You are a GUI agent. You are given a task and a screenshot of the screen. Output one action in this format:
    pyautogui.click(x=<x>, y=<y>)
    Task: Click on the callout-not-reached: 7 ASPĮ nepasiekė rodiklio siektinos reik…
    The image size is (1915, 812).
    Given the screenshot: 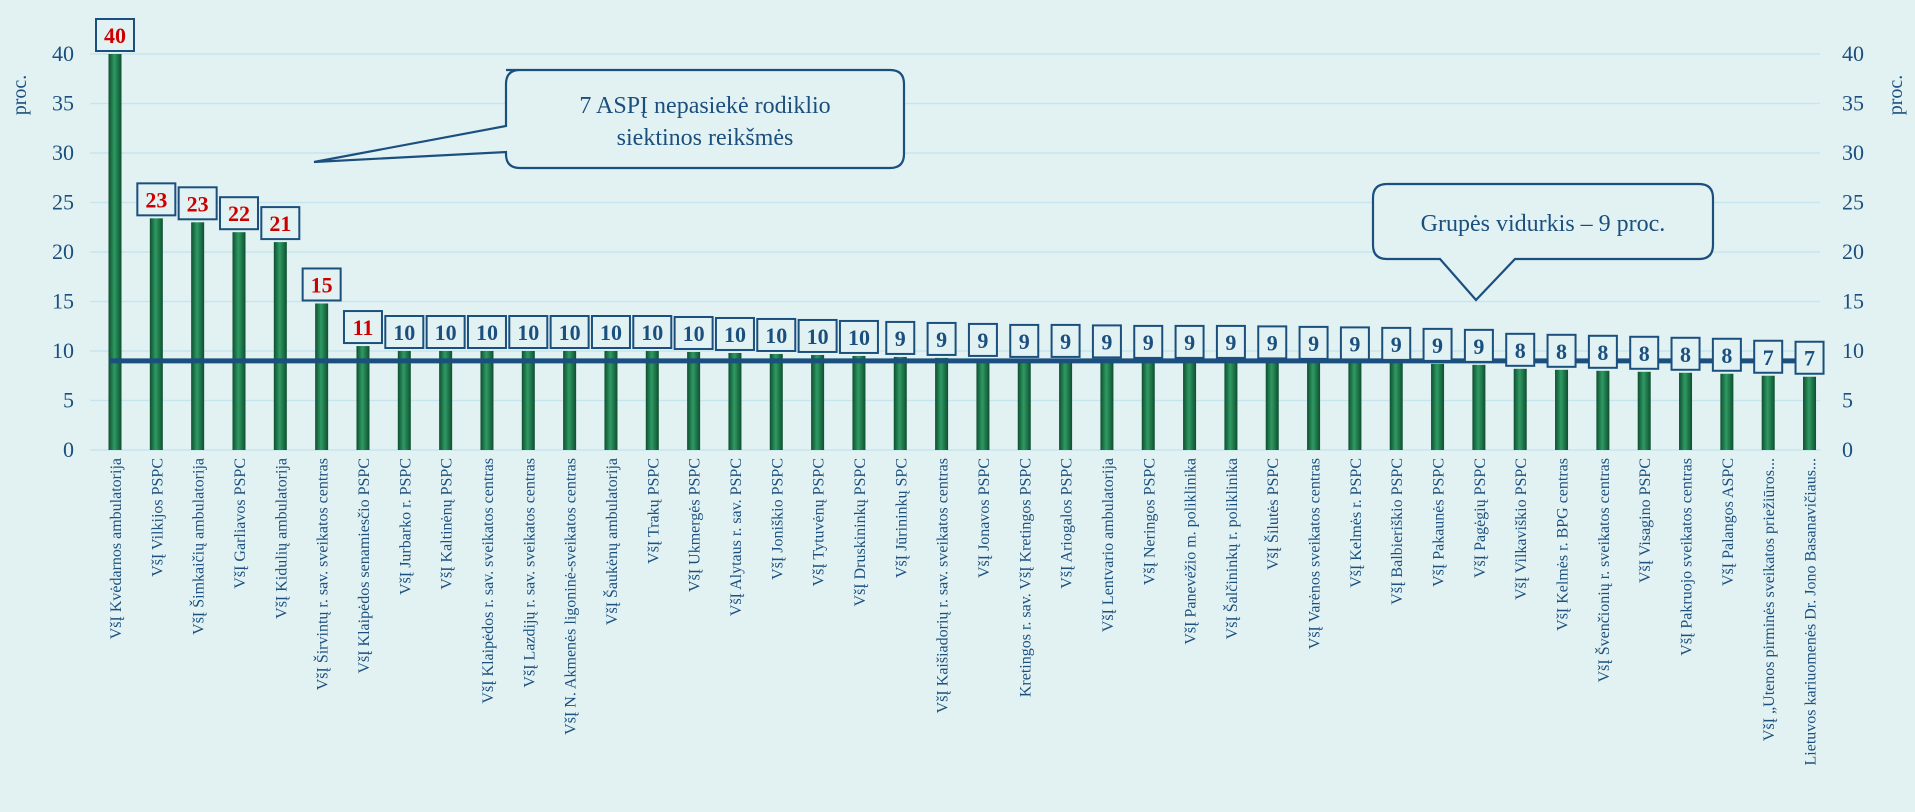 What is the action you would take?
    pyautogui.click(x=609, y=119)
    